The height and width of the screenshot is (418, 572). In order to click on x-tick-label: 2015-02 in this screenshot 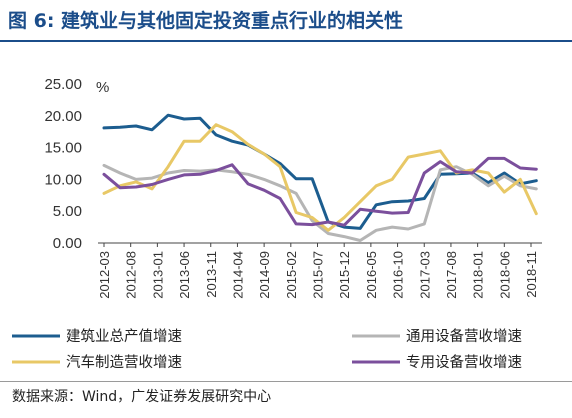, I will do `click(291, 275)`.